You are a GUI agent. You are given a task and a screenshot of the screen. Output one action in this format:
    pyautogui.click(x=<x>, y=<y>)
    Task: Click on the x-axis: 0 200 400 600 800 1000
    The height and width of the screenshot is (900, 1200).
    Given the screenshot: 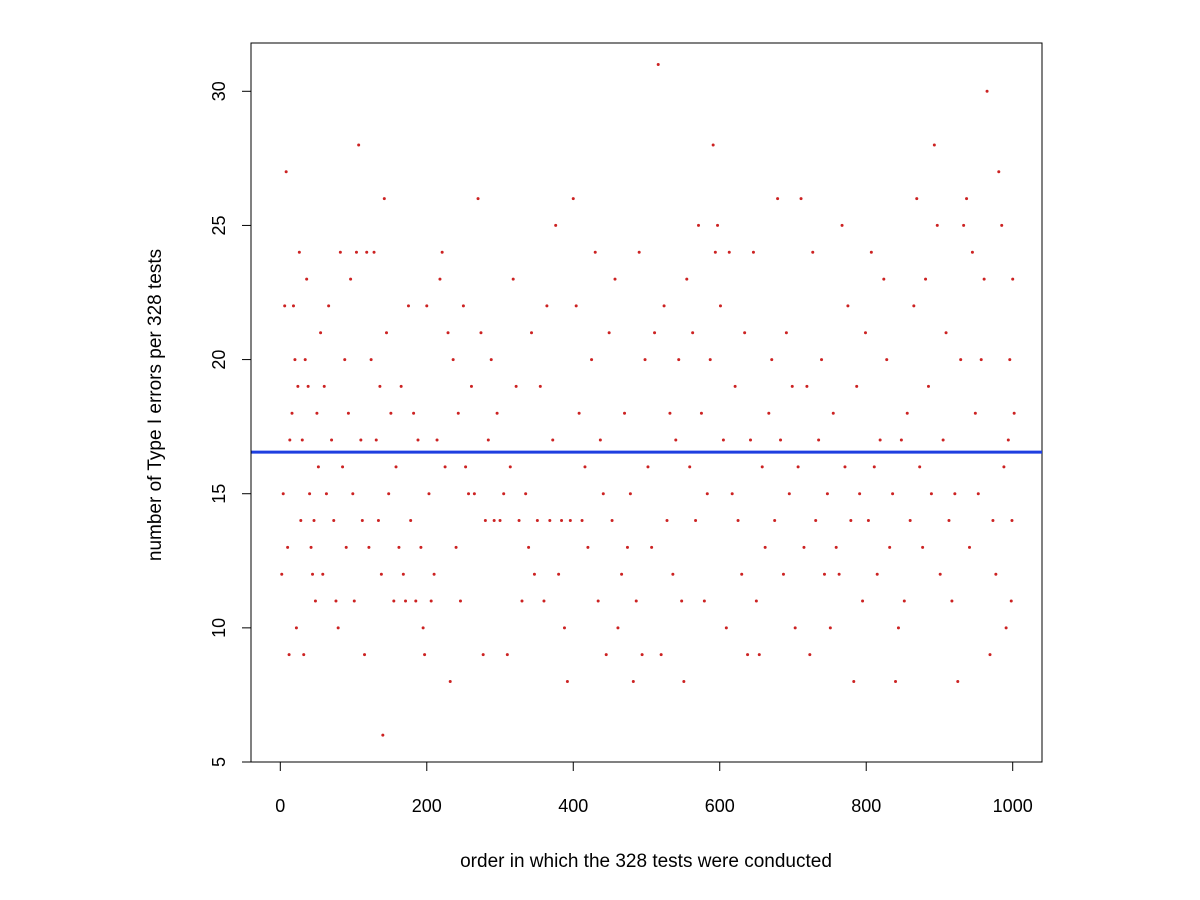 What is the action you would take?
    pyautogui.click(x=654, y=788)
    